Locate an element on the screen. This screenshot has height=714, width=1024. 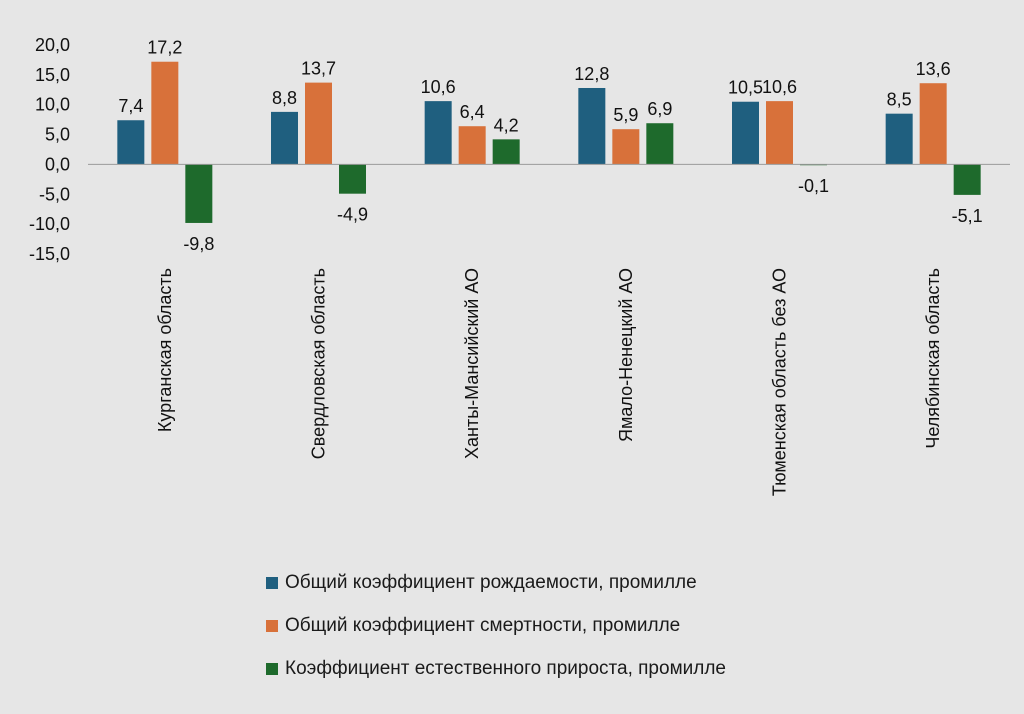
data-label: 6,4 is located at coordinates (472, 112).